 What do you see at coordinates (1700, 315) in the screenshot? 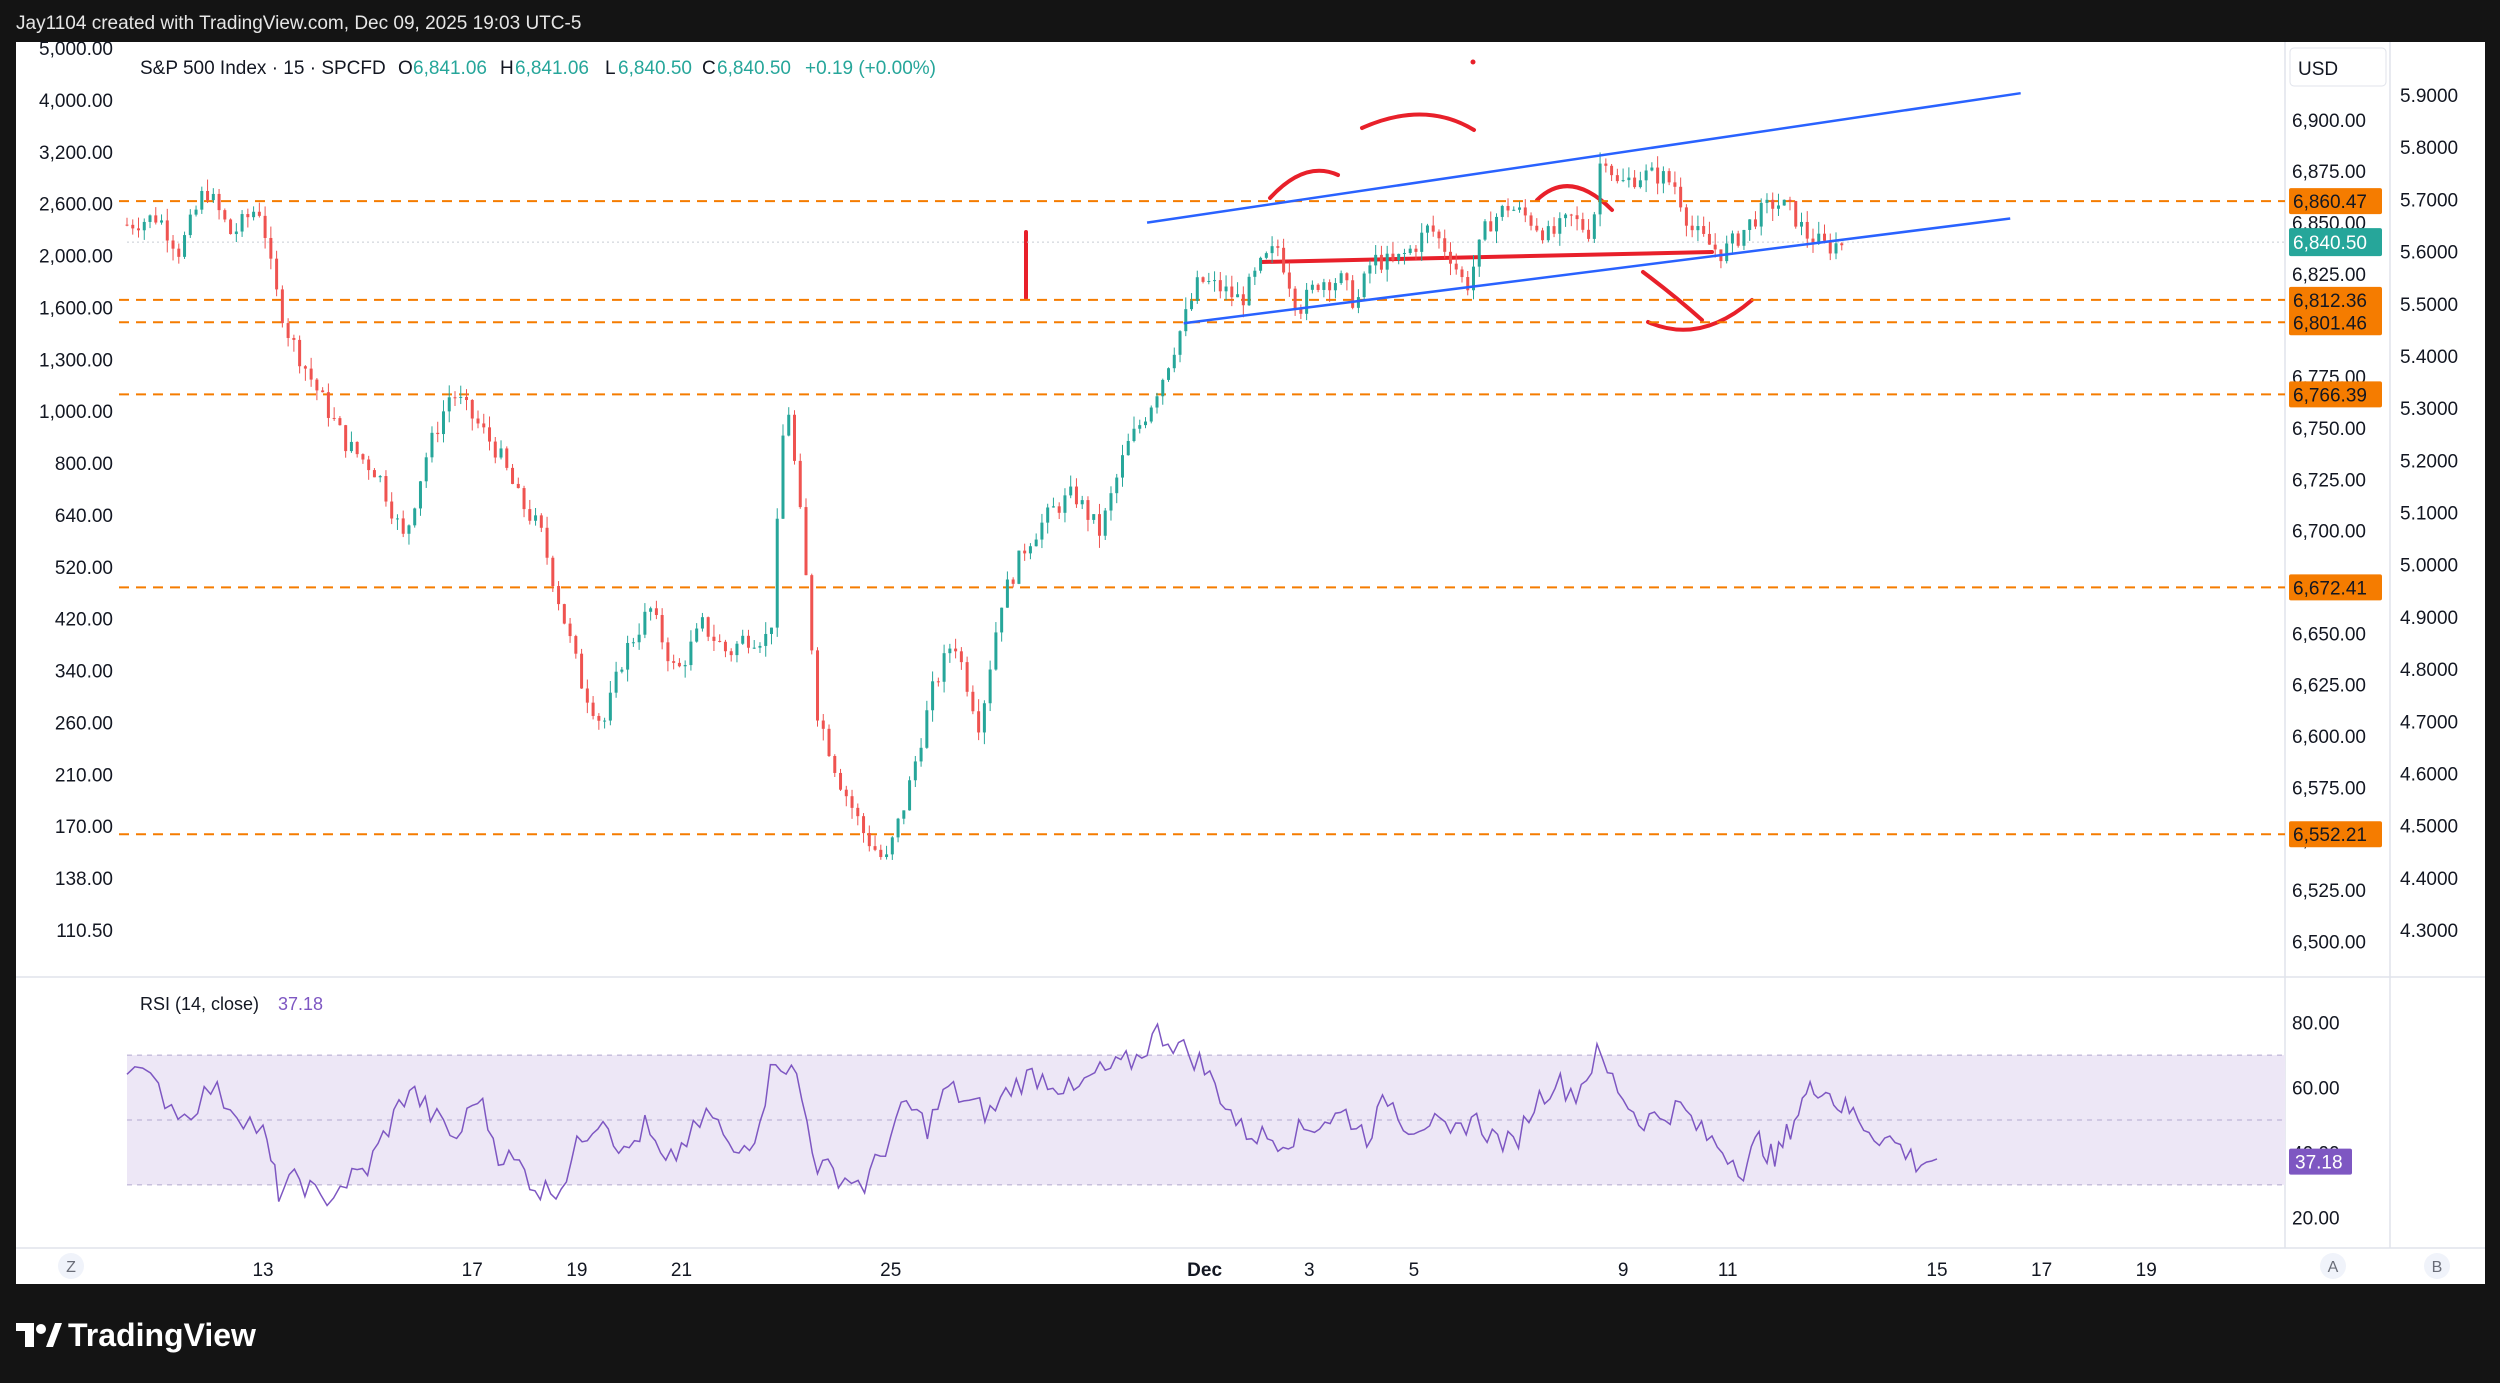
I see `annotation-target-curve` at bounding box center [1700, 315].